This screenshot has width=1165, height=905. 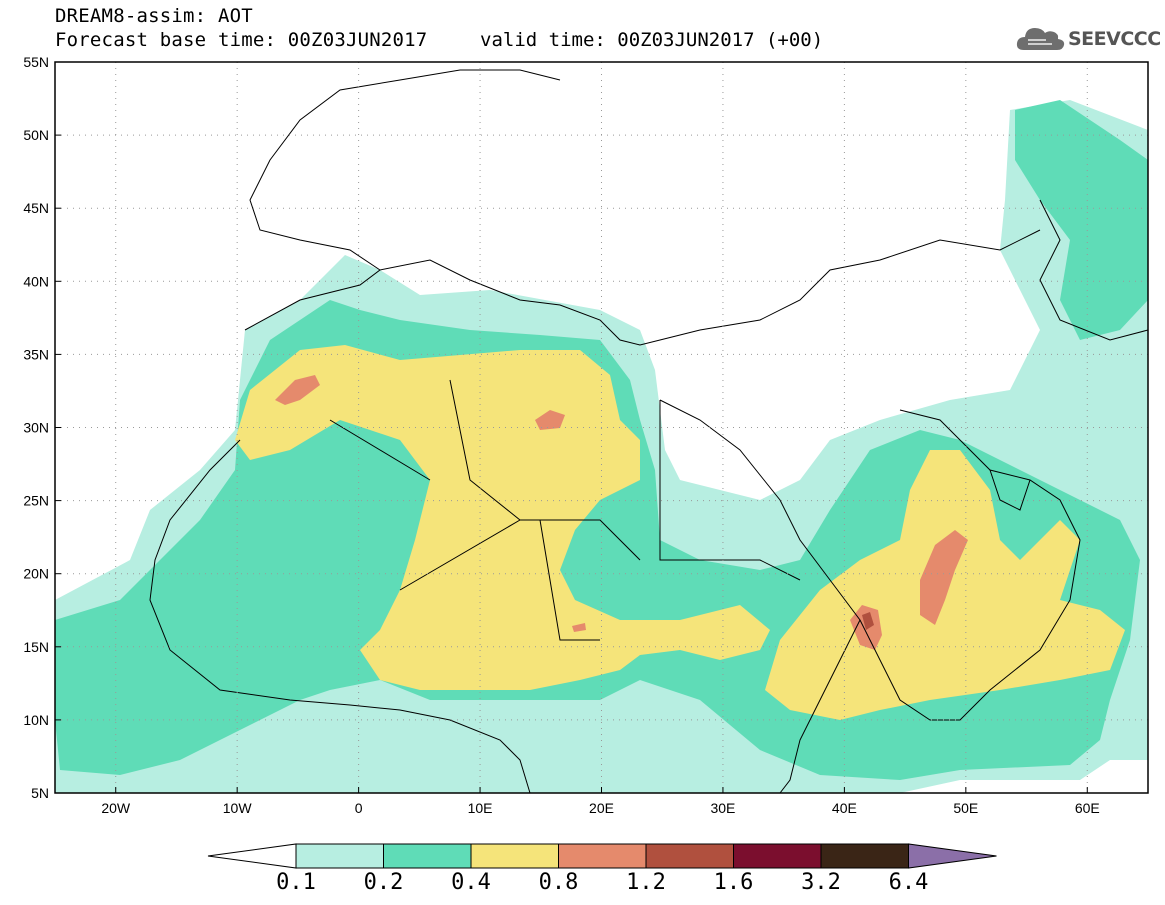 I want to click on lon-label: 10E, so click(x=480, y=808).